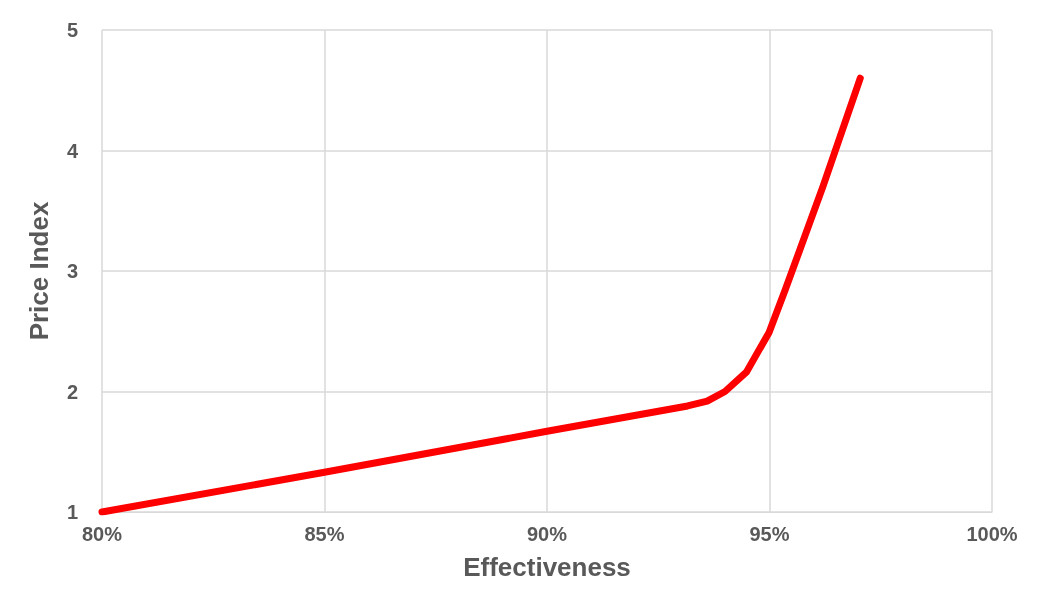 The height and width of the screenshot is (604, 1046). I want to click on x-tick-label: 95%, so click(769, 534).